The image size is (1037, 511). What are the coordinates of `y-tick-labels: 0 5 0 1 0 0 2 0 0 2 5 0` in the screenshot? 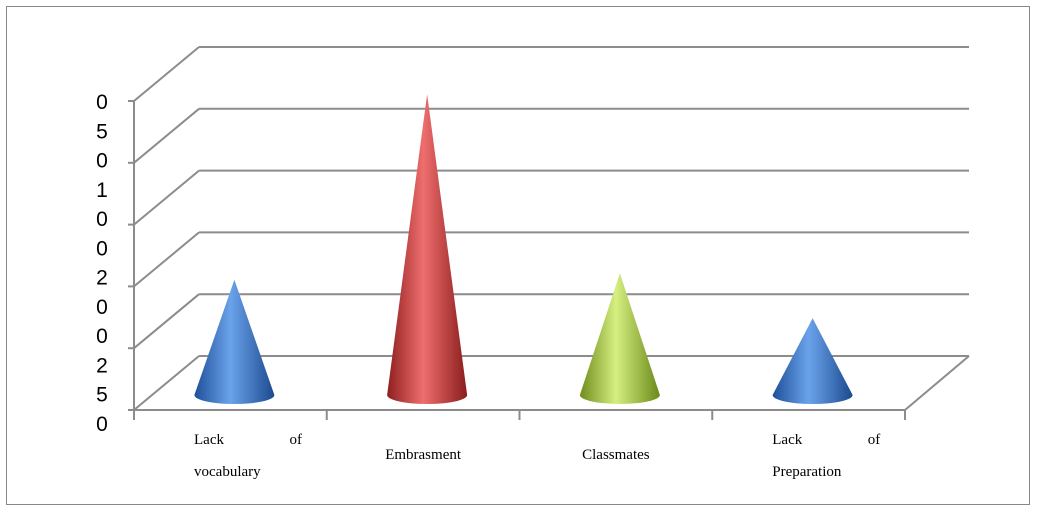 It's located at (102, 263).